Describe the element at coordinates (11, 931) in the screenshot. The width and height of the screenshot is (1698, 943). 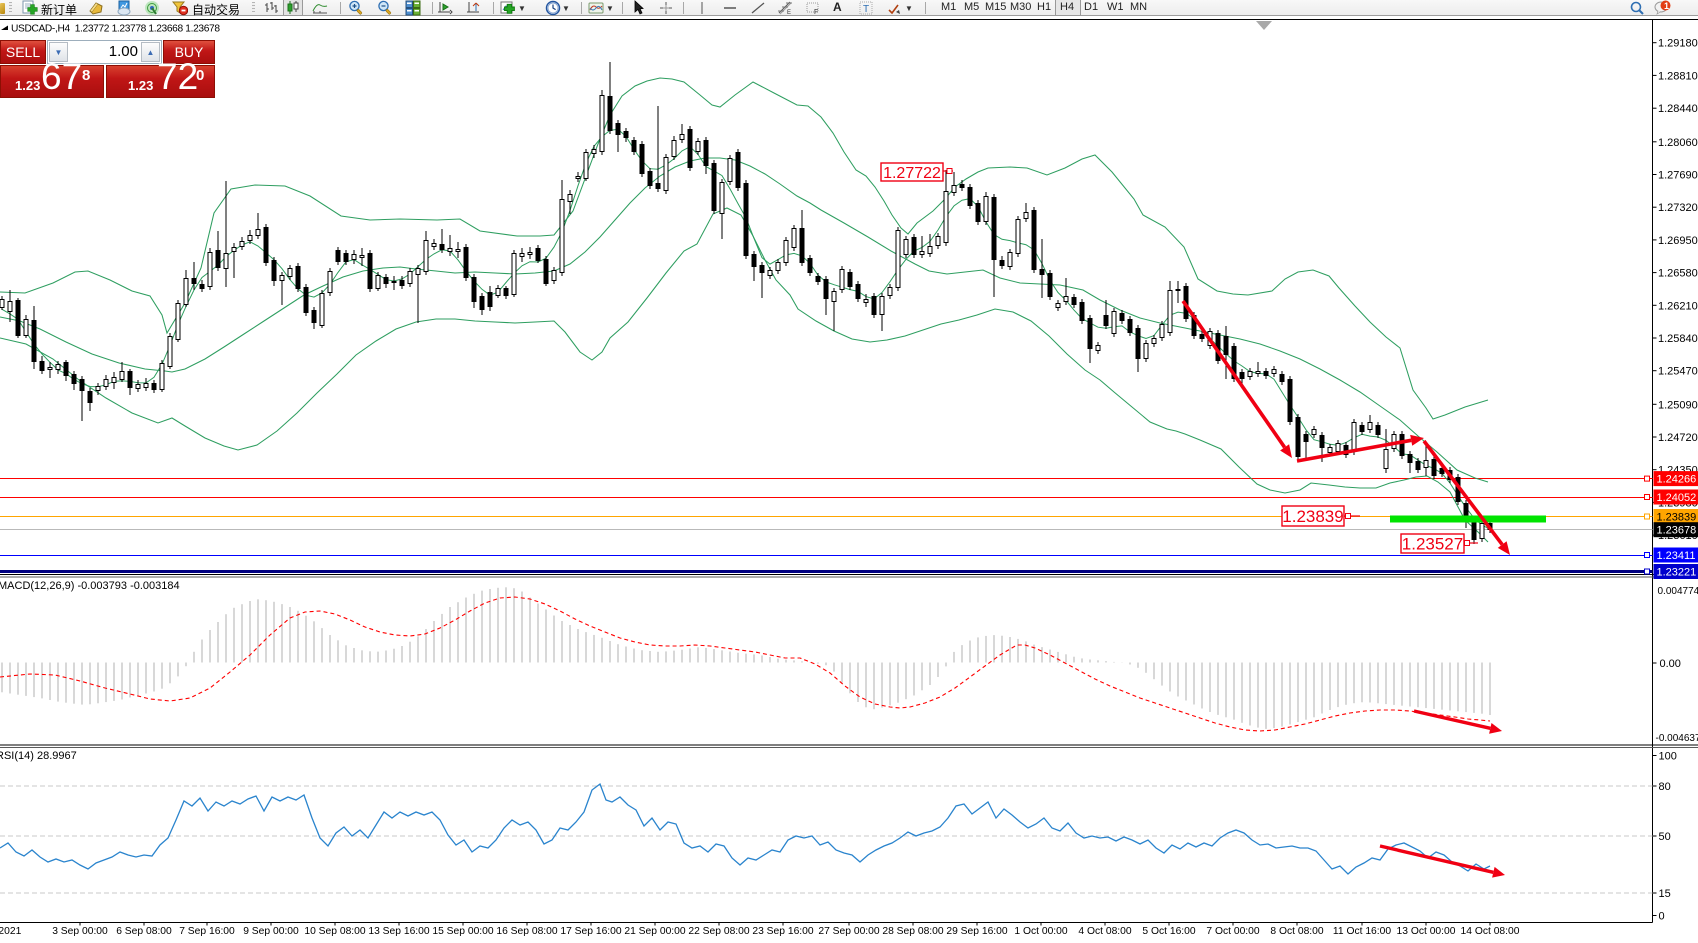
I see `svg-text: 2 Sep 2021` at that location.